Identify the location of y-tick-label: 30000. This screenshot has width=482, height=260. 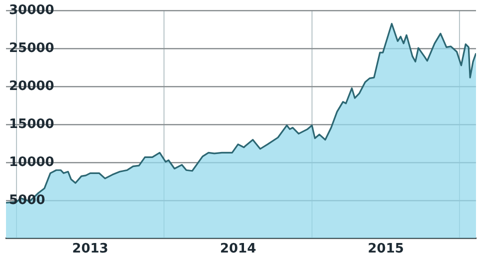
(31, 10).